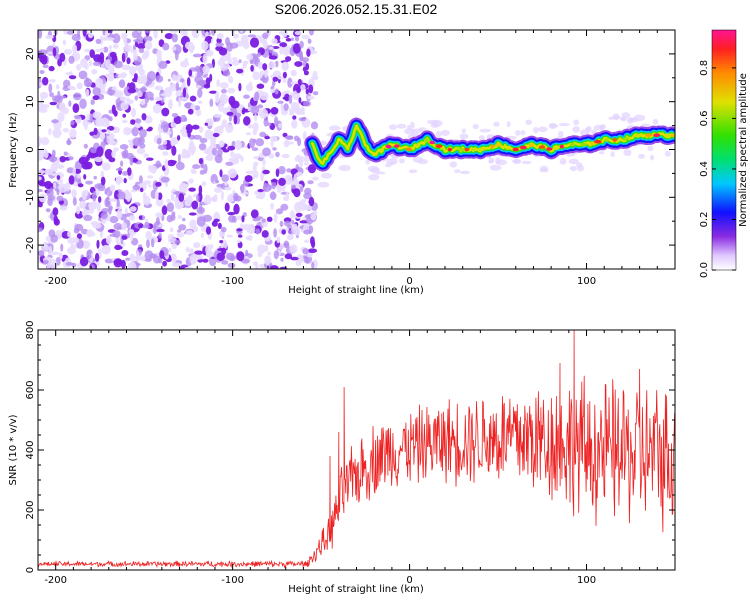  I want to click on colorbar-tick-label: 0.8, so click(704, 68).